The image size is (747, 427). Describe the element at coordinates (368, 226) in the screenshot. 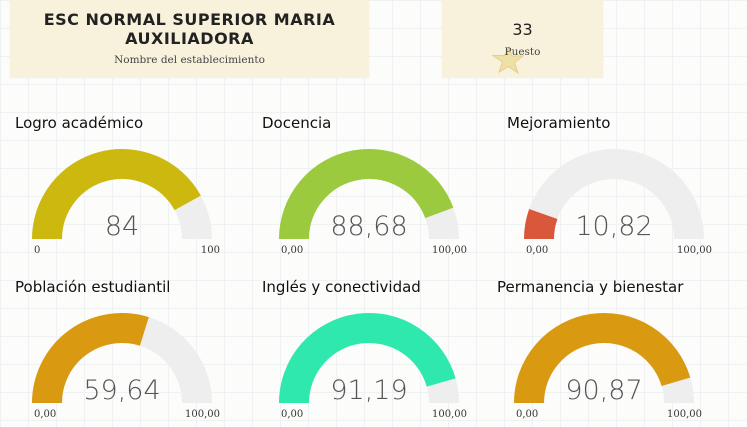

I see `gauge-value: 88,68` at that location.